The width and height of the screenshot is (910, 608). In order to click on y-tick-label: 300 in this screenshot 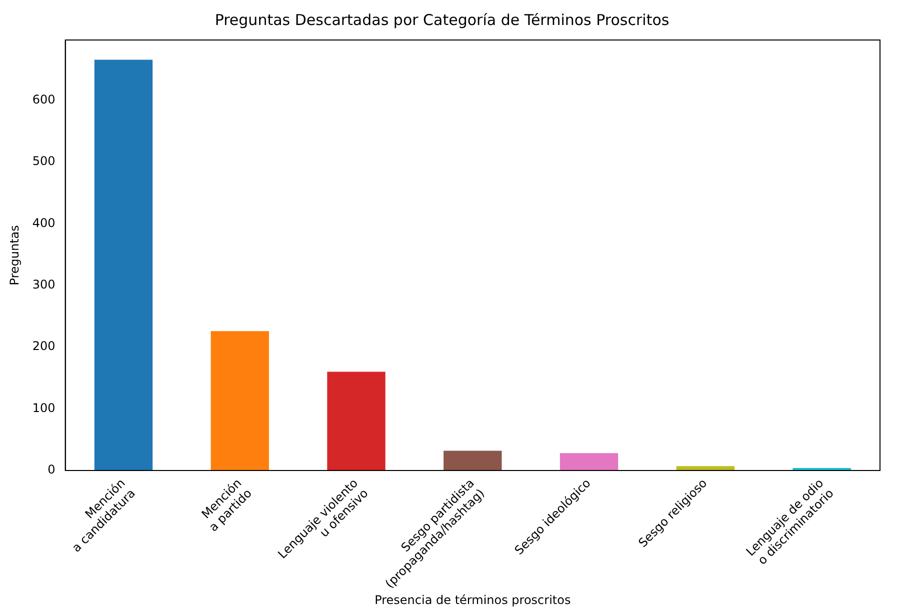, I will do `click(44, 285)`.